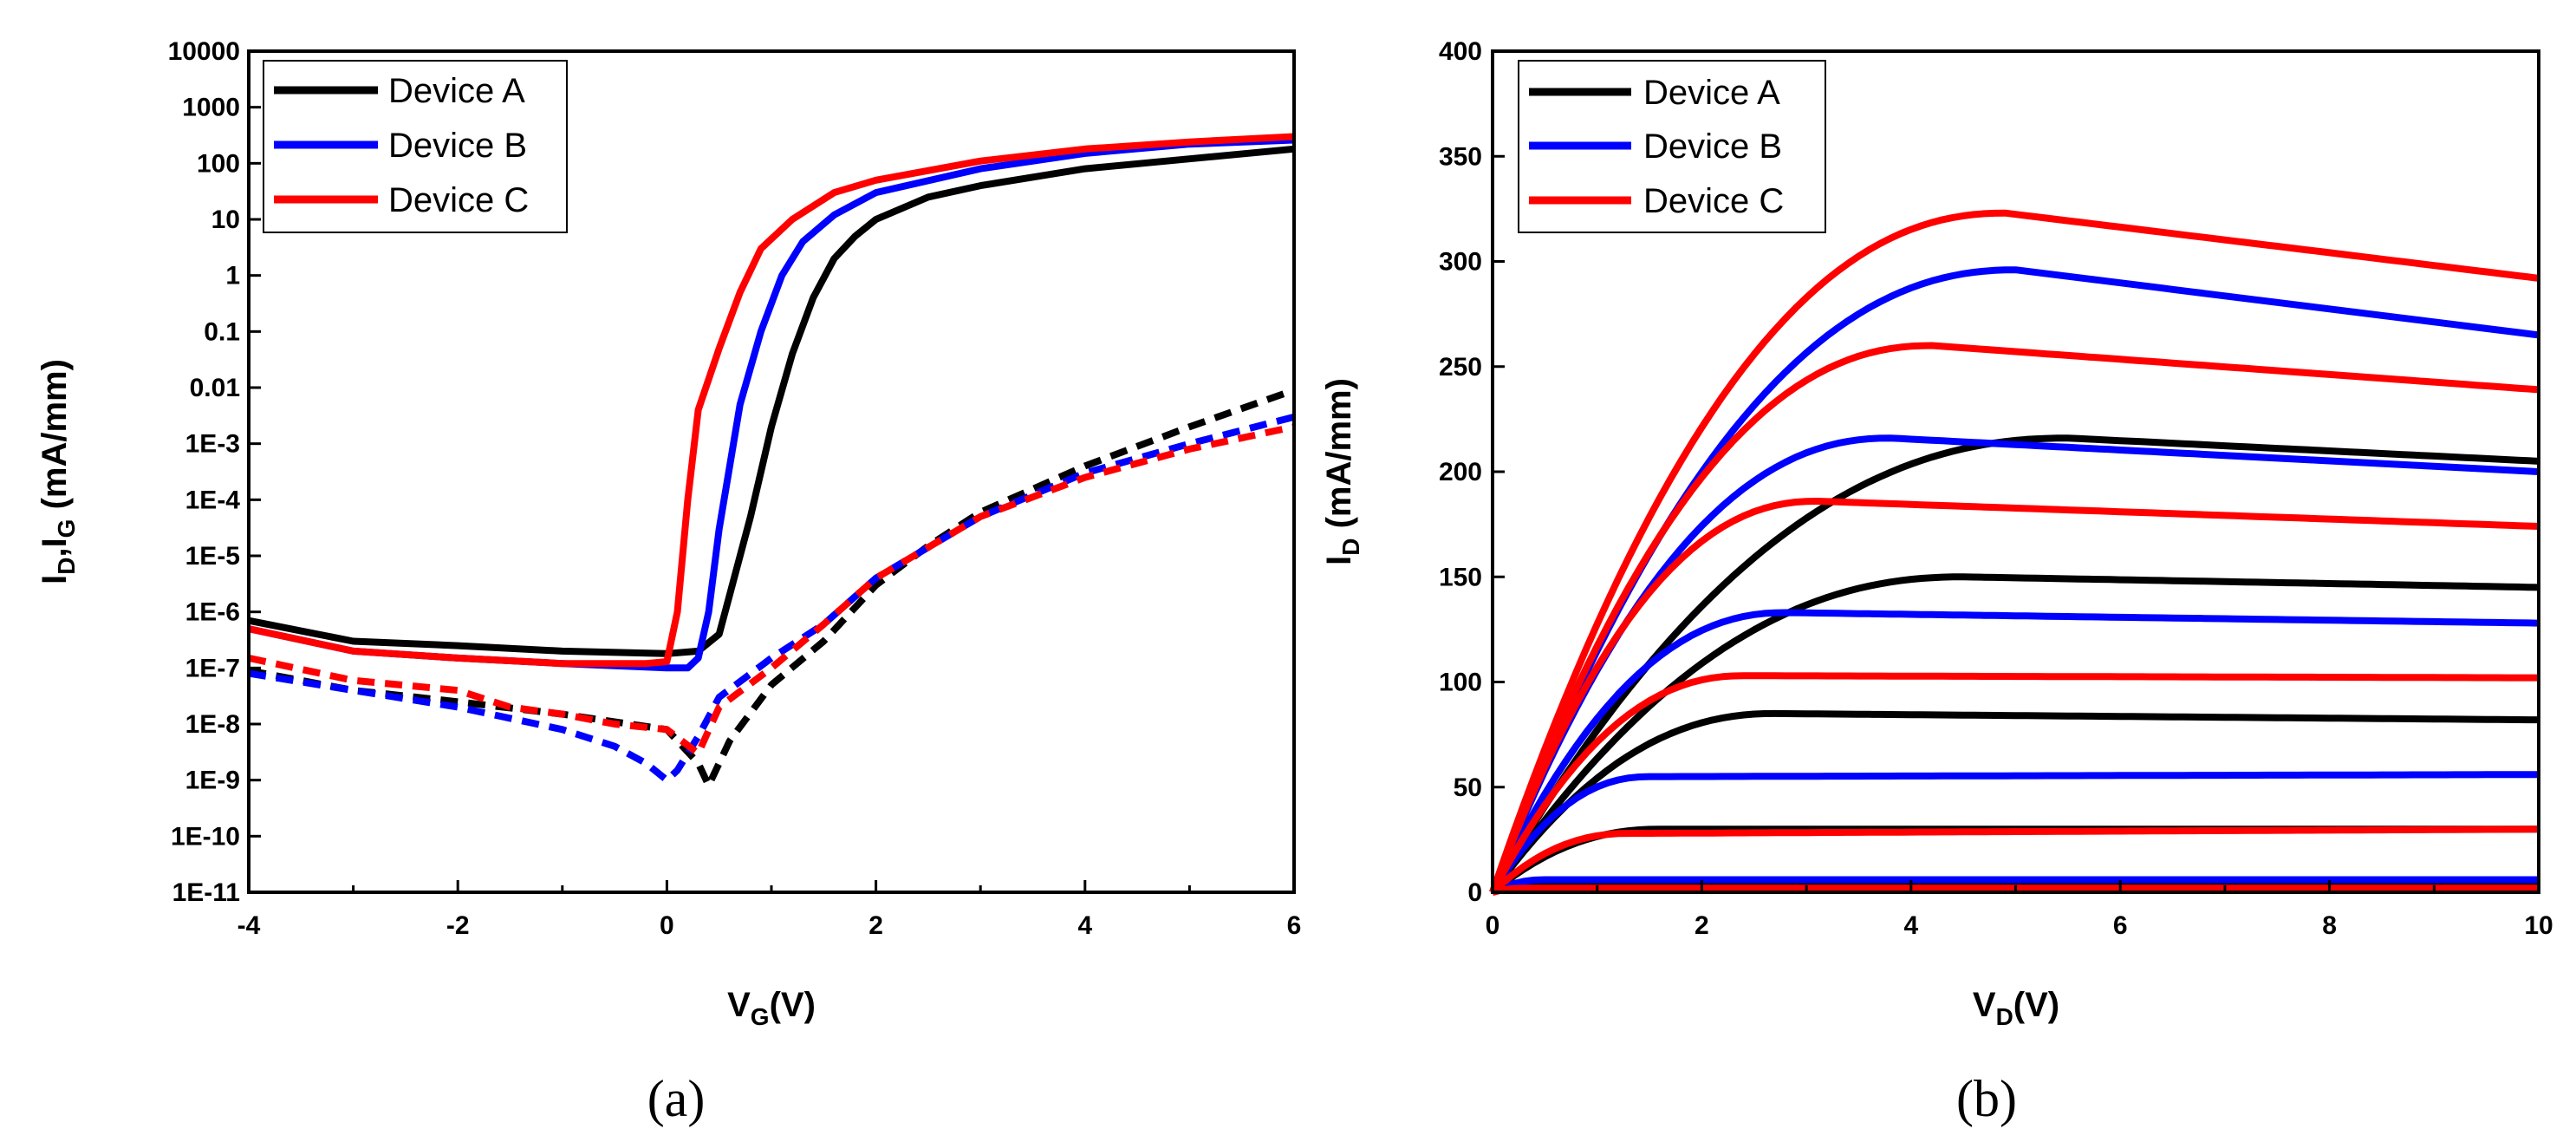 The width and height of the screenshot is (2576, 1142). Describe the element at coordinates (1984, 1005) in the screenshot. I see `panel-b-xlabel-main: V` at that location.